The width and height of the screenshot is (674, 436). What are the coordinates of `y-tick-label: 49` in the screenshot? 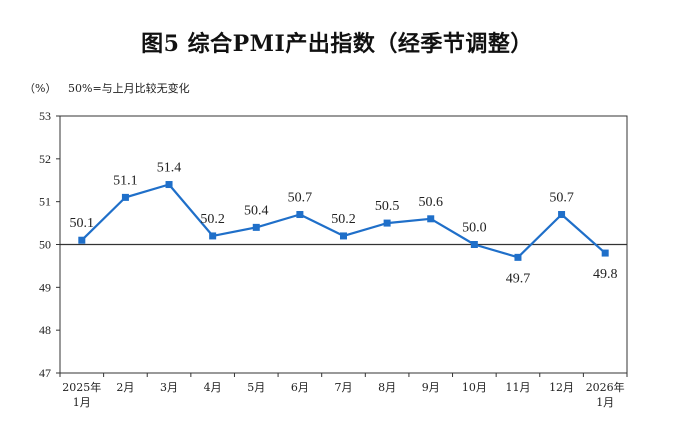 It's located at (45, 287).